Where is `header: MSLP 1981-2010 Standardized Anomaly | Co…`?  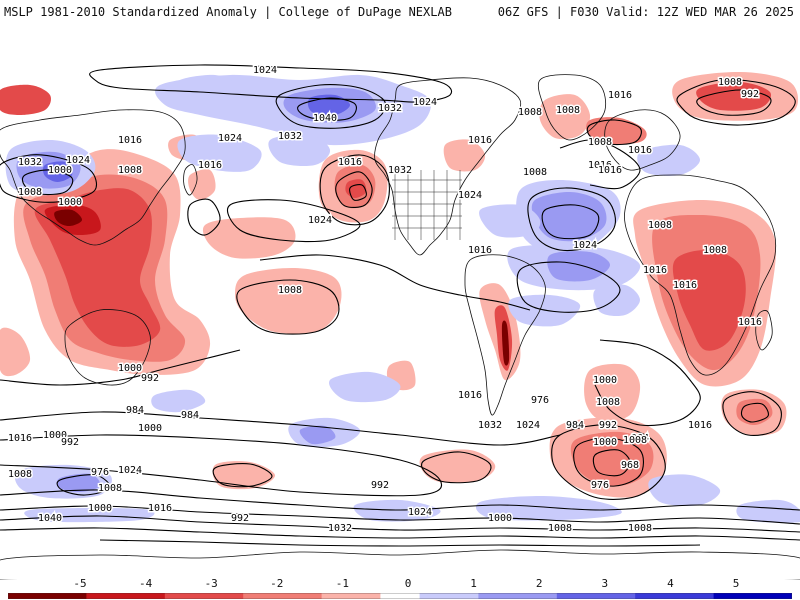
header: MSLP 1981-2010 Standardized Anomaly | Co… is located at coordinates (400, 20).